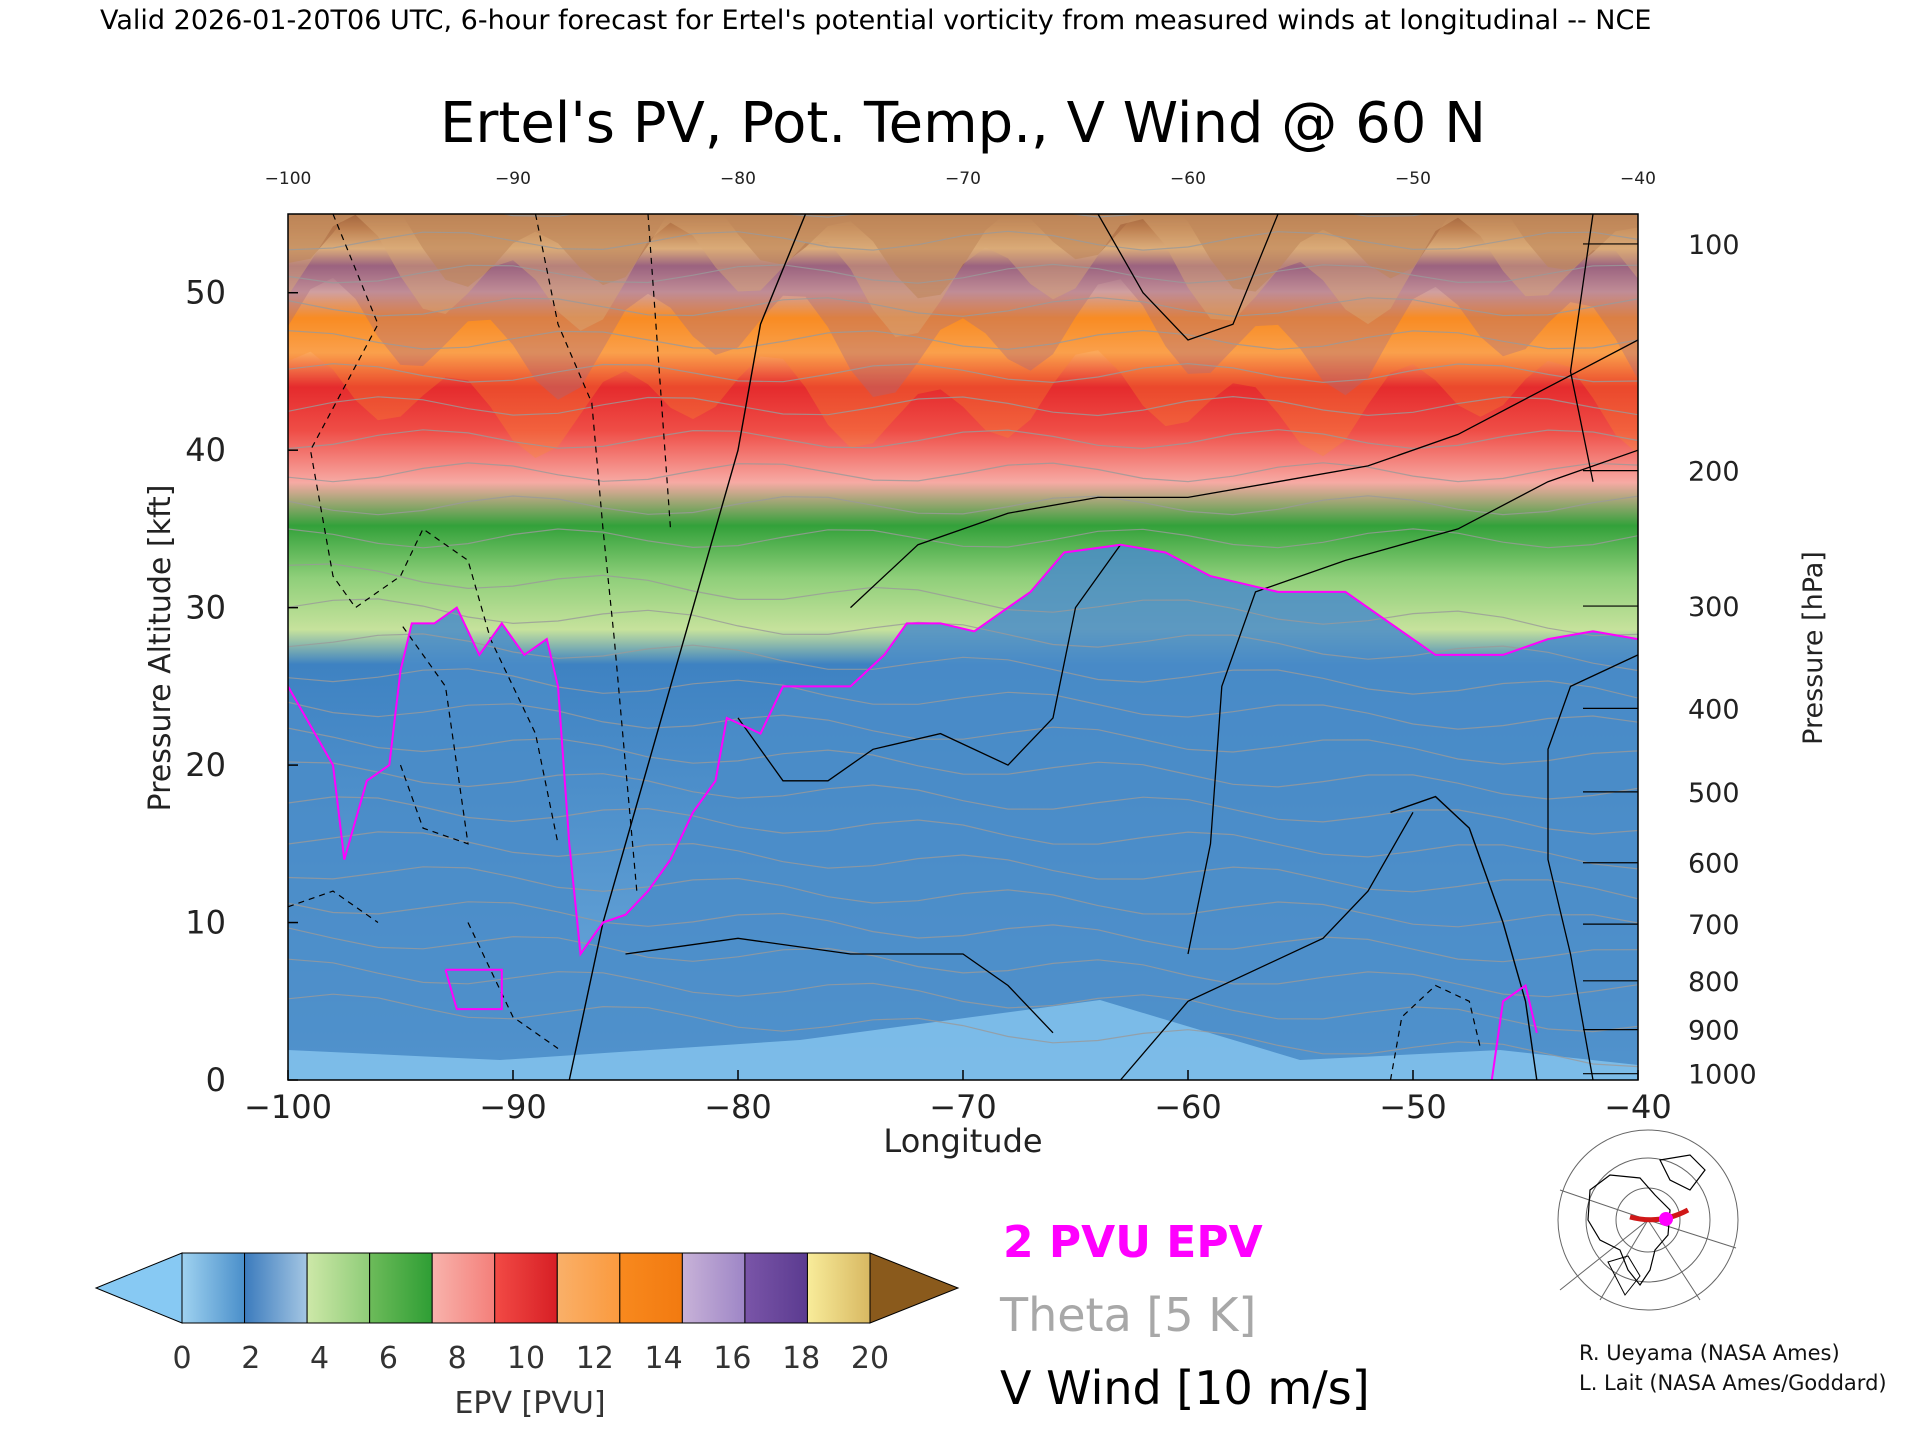 The width and height of the screenshot is (1920, 1440). I want to click on y-tick-label: 0, so click(216, 1080).